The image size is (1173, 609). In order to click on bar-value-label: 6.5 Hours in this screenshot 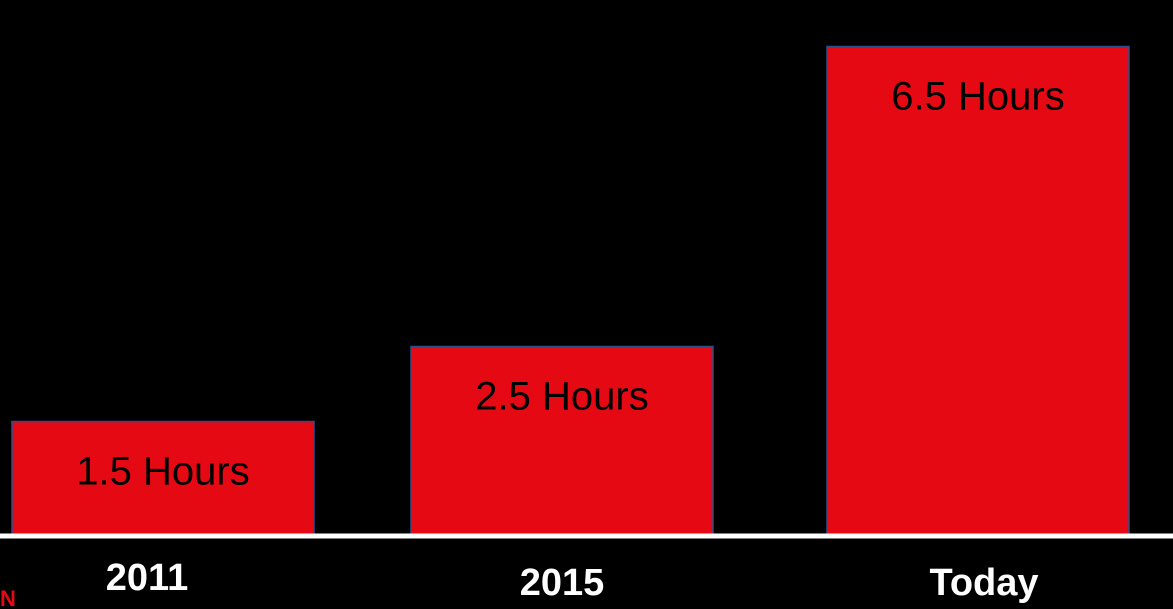, I will do `click(977, 97)`.